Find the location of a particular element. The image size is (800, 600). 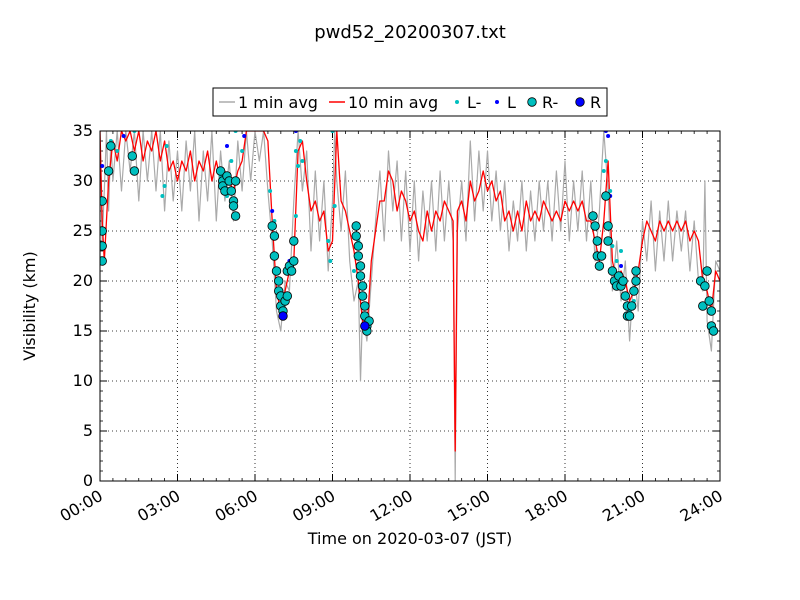

legend-box is located at coordinates (410, 102).